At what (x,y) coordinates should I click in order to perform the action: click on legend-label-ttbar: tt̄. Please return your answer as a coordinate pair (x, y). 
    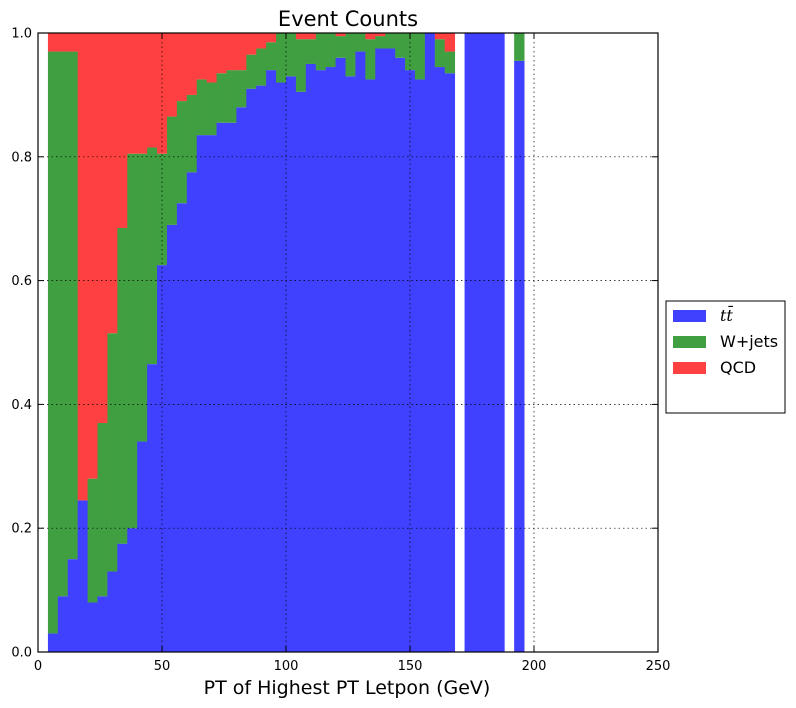
    Looking at the image, I should click on (726, 314).